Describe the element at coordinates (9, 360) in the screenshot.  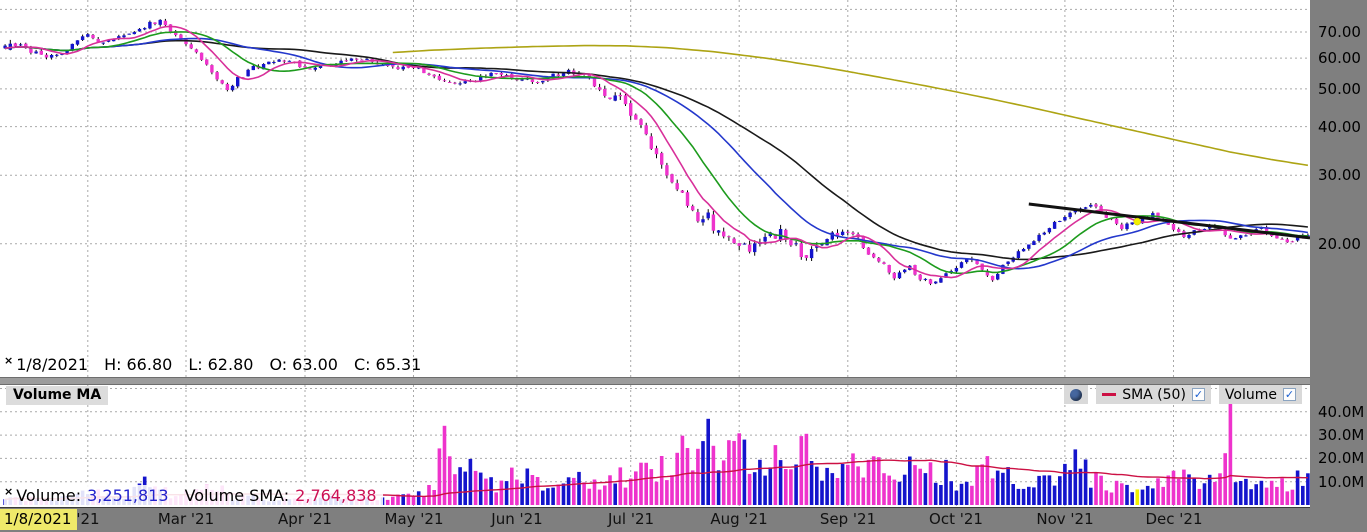
I see `price-status-close-icon: ×` at that location.